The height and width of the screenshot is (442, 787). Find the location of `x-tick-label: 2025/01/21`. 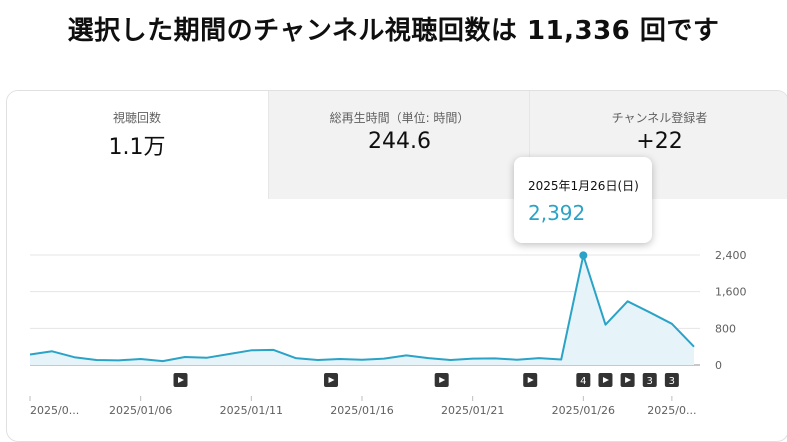

x-tick-label: 2025/01/21 is located at coordinates (472, 410).